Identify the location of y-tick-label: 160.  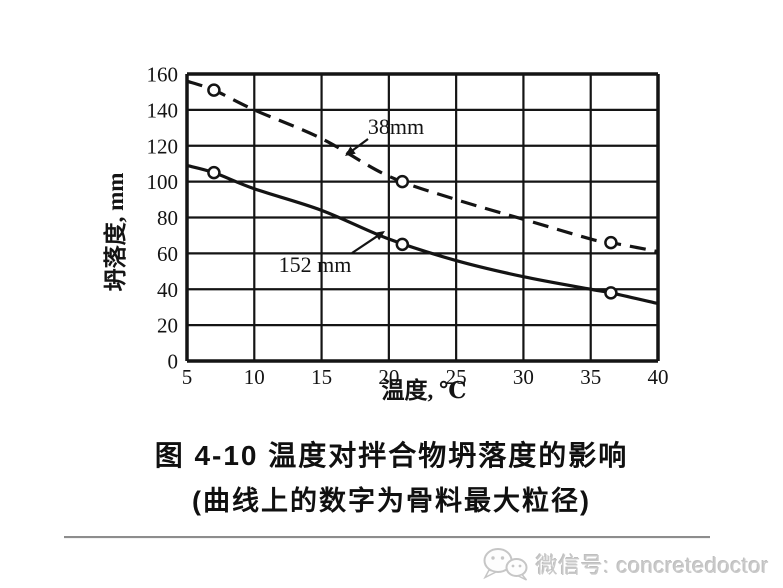
(163, 75).